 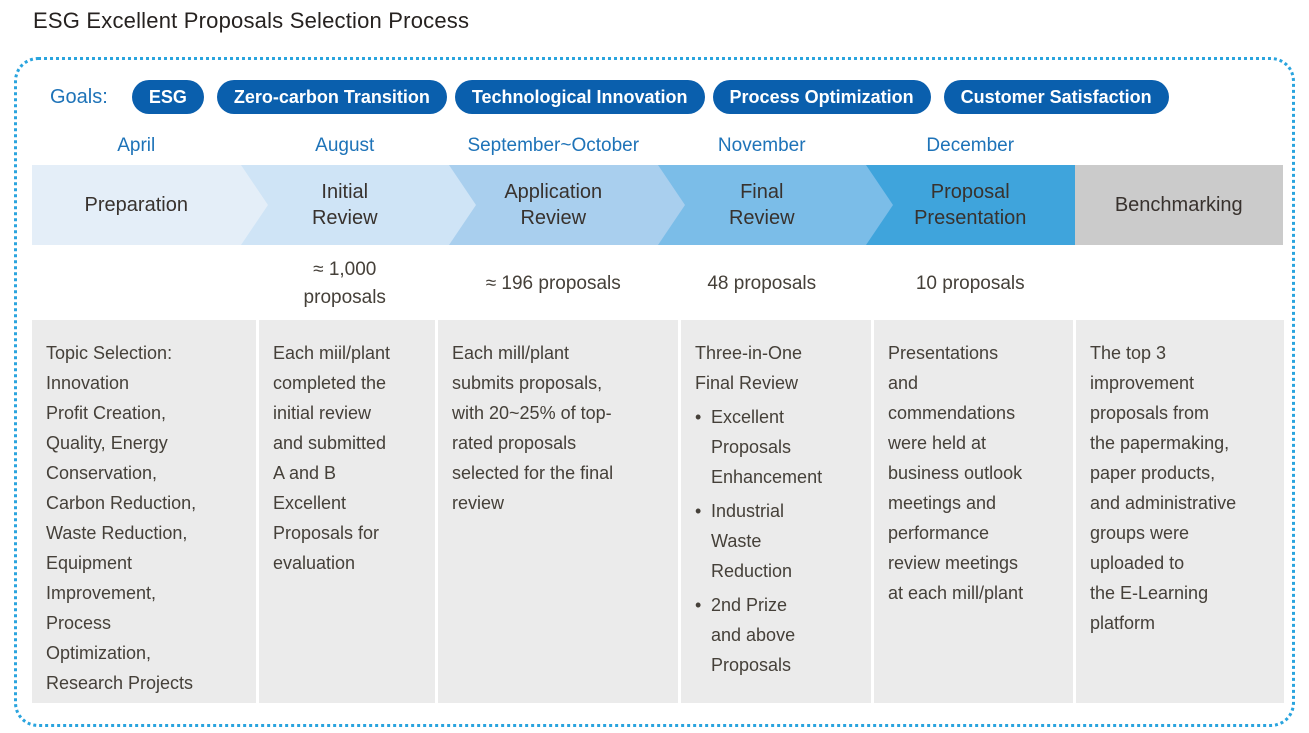 What do you see at coordinates (1056, 97) in the screenshot?
I see `goal-pill-customer-satisfaction: Customer Satisfaction` at bounding box center [1056, 97].